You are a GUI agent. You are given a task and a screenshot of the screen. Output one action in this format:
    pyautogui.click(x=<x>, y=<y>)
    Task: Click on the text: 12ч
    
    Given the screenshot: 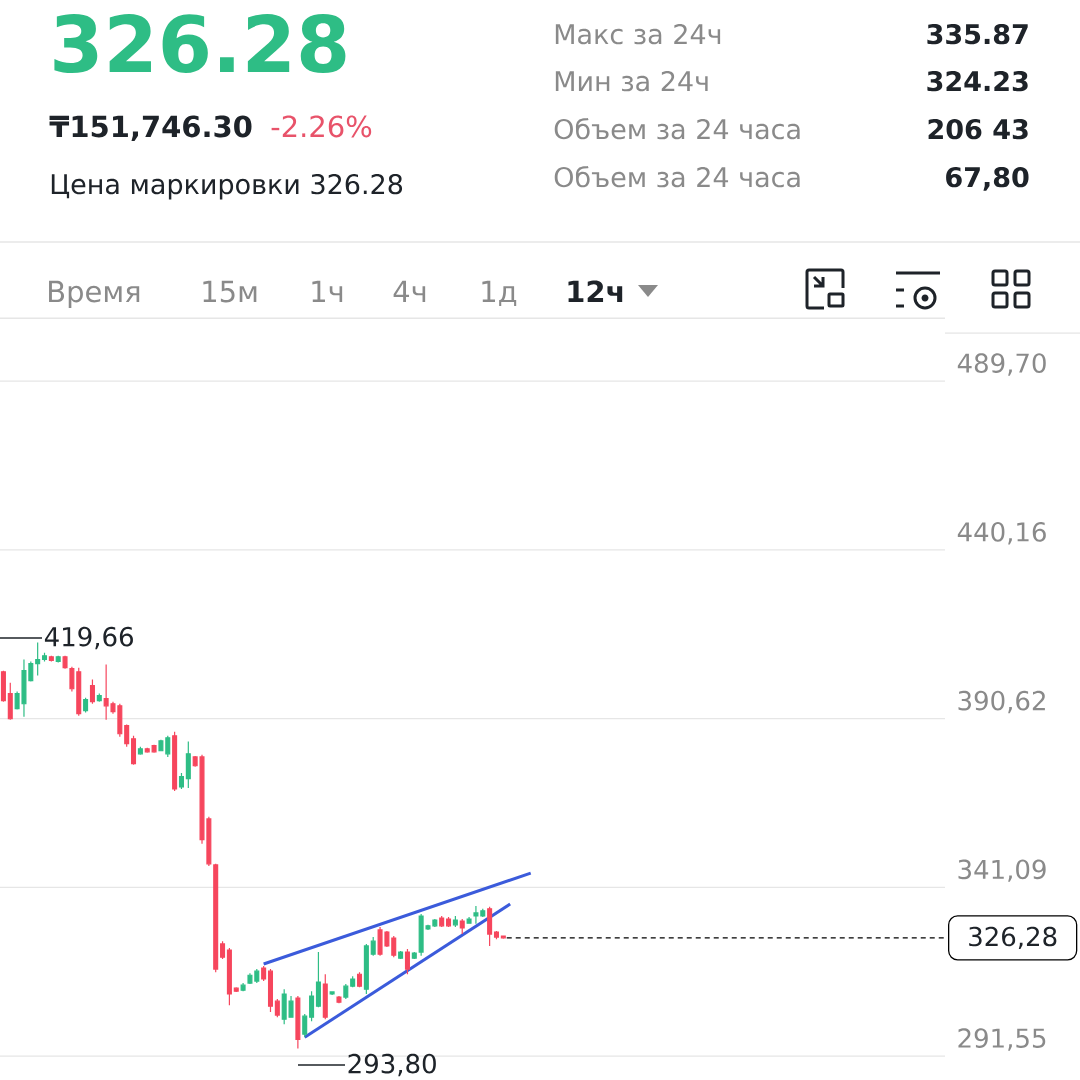 What is the action you would take?
    pyautogui.click(x=595, y=291)
    